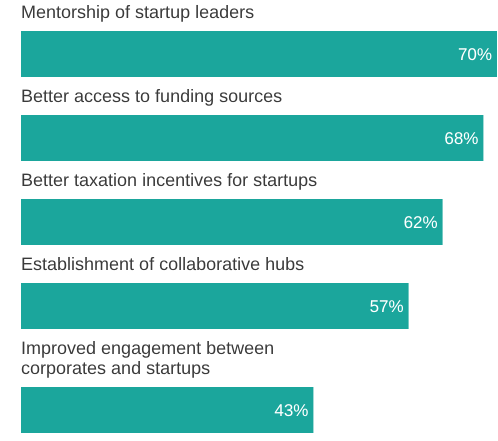 This screenshot has width=498, height=441. Describe the element at coordinates (475, 54) in the screenshot. I see `data-label: 70%` at that location.